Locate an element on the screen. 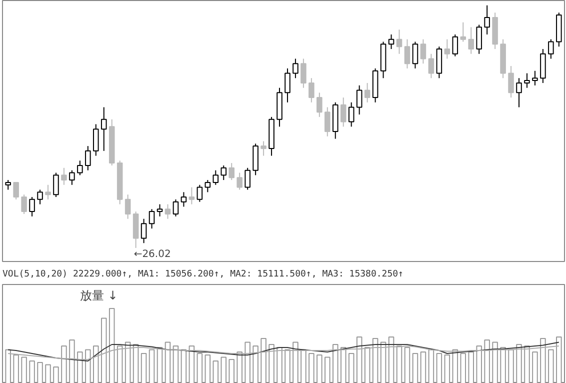 This screenshot has width=566, height=383. text: 放量 ↓ is located at coordinates (99, 295).